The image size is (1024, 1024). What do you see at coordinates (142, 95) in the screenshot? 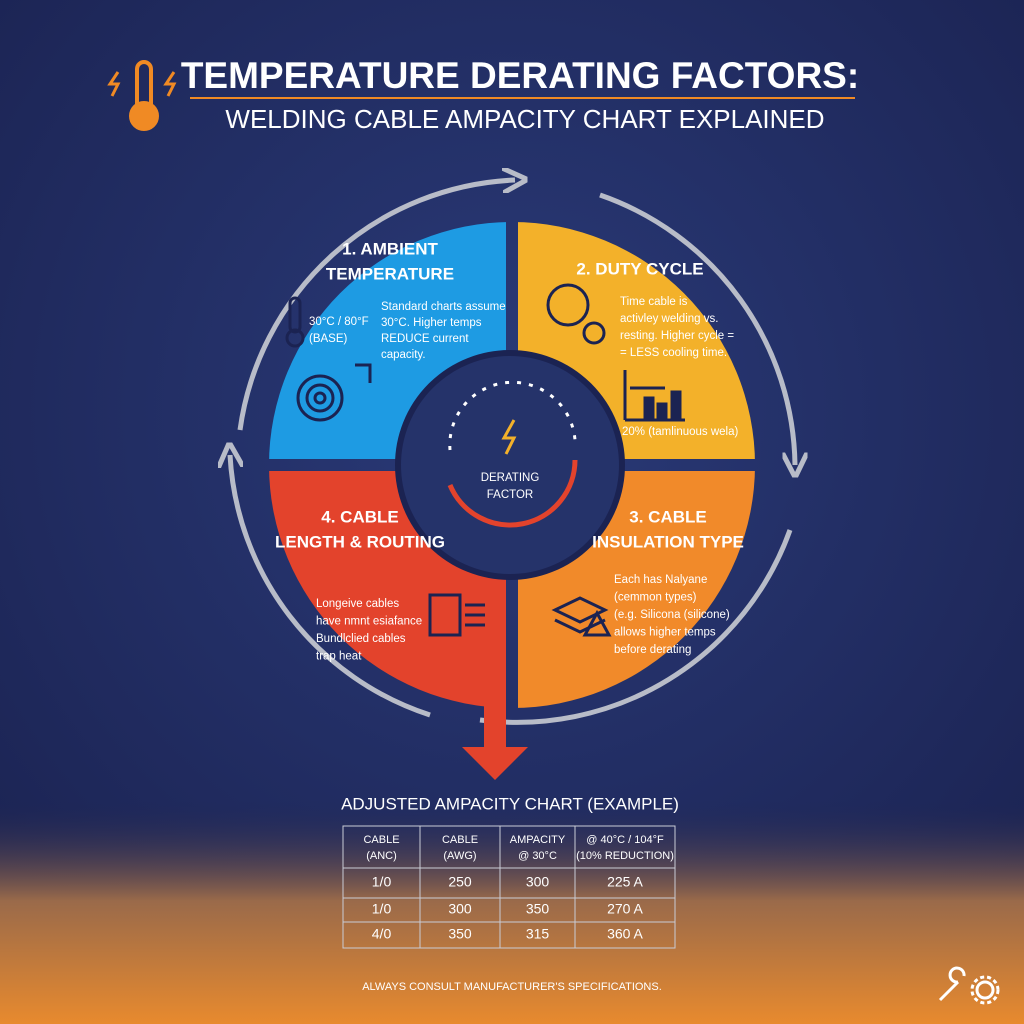
I see `thermometer-icon` at bounding box center [142, 95].